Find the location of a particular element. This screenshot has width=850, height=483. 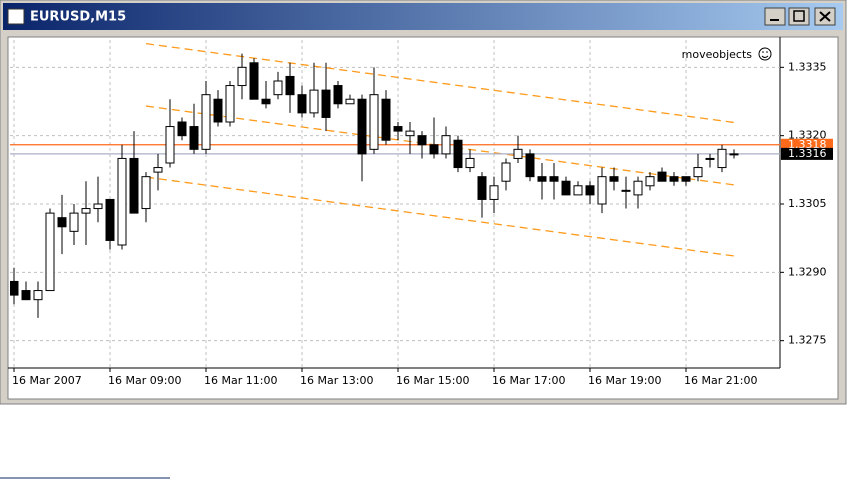

price-label: 1.3318 is located at coordinates (807, 144).